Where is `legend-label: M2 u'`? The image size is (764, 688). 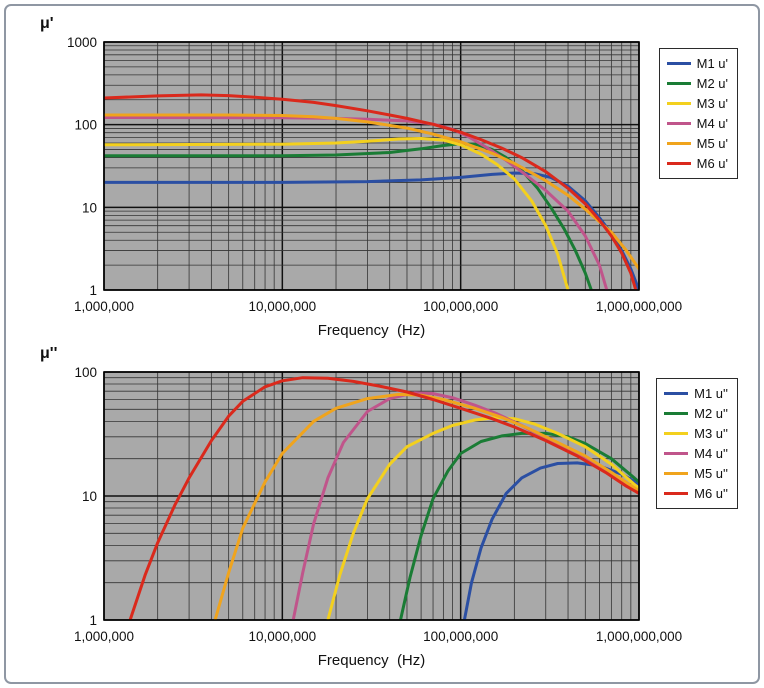 legend-label: M2 u' is located at coordinates (712, 83).